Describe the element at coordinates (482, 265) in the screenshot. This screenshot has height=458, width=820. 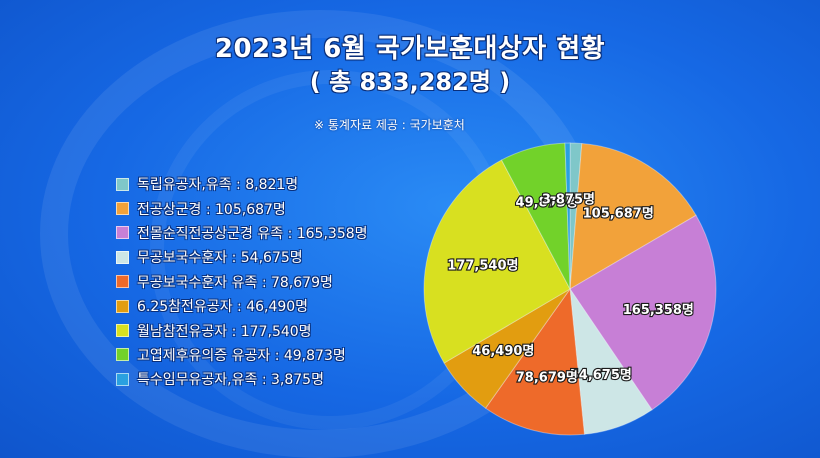
I see `slice-value-label: 177,540명` at that location.